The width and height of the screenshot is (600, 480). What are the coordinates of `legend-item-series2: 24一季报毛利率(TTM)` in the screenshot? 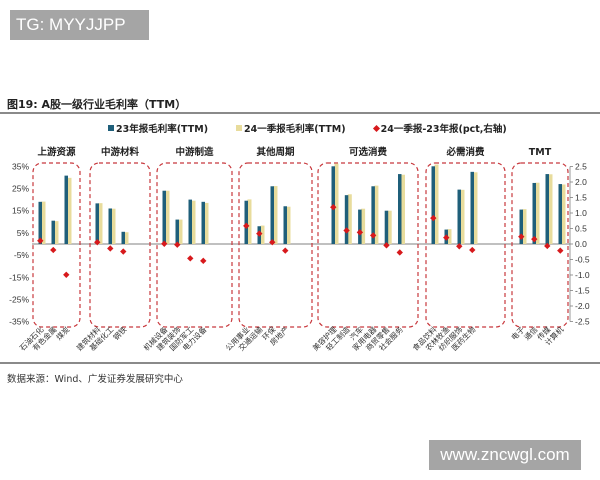 It's located at (291, 128).